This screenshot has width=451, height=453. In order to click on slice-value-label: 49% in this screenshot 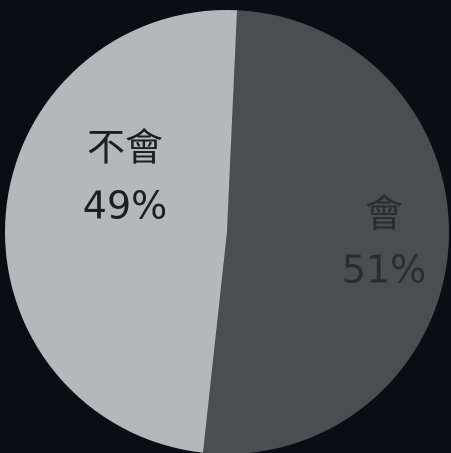, I will do `click(125, 206)`.